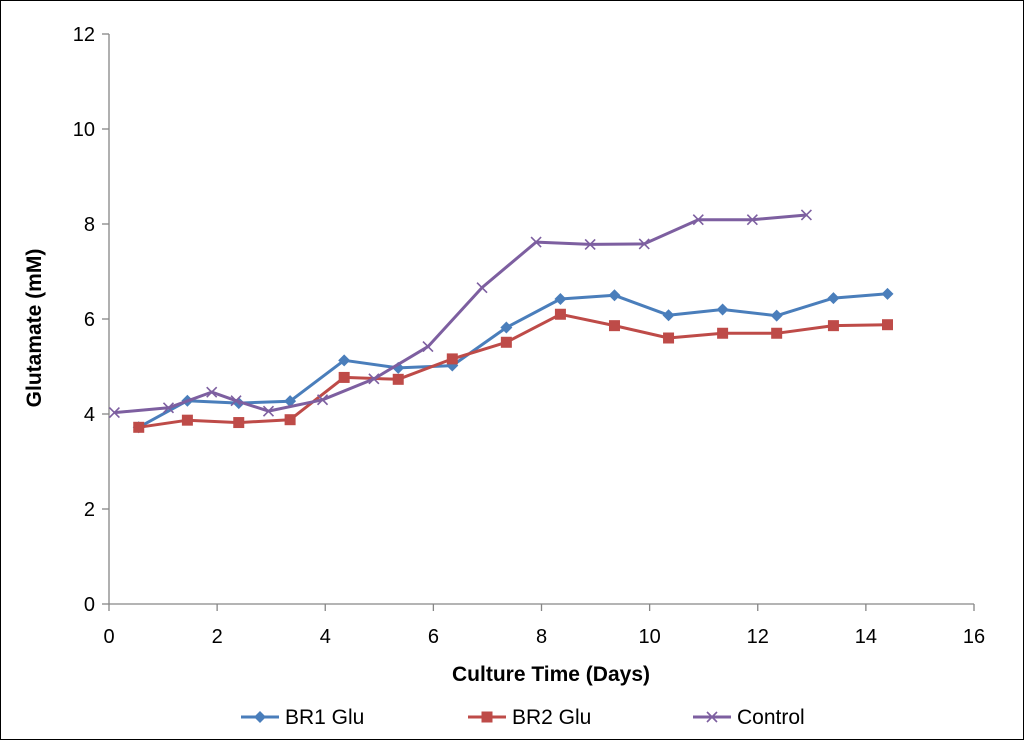 The image size is (1024, 744). I want to click on x-axis-title: Culture Time (Days), so click(551, 674).